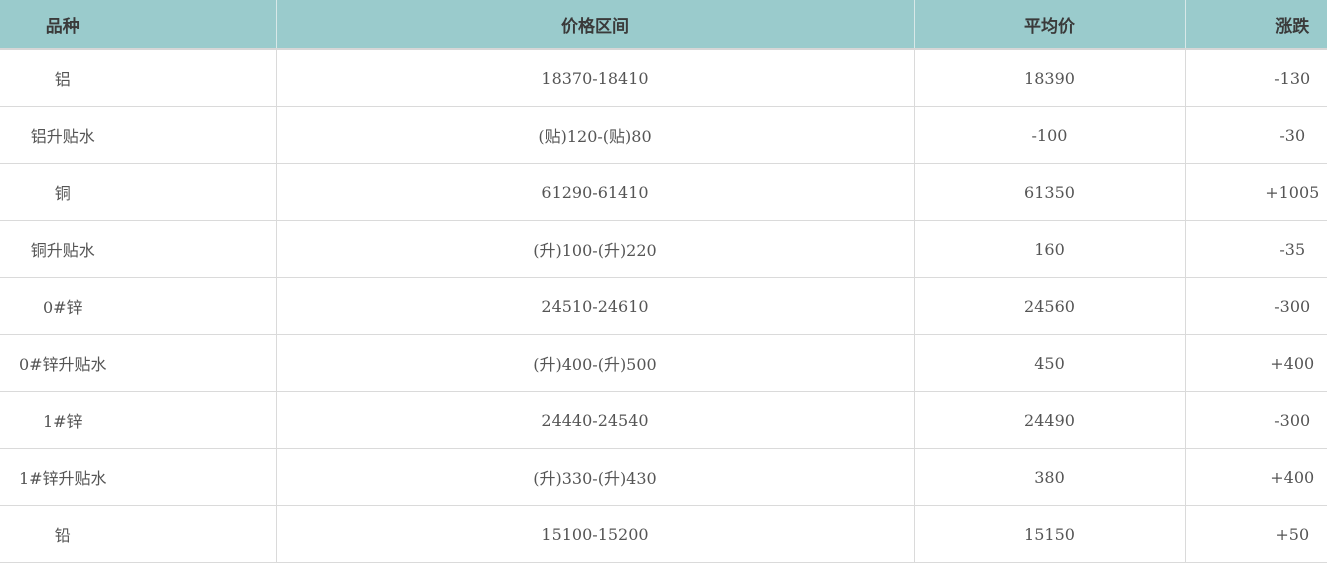  Describe the element at coordinates (138, 420) in the screenshot. I see `variety-cell: 1#锌` at that location.